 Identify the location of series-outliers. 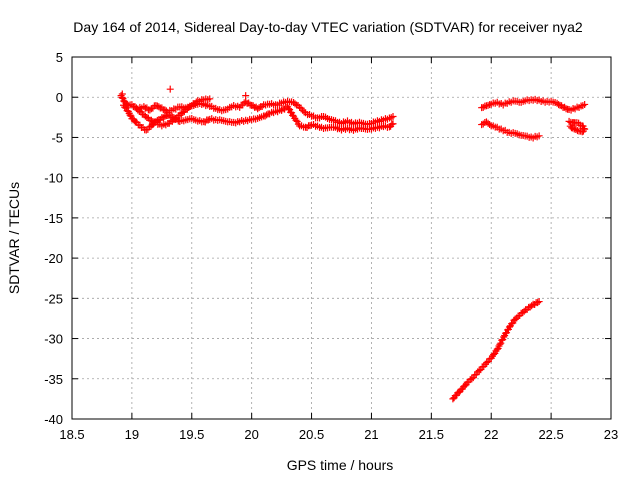
(184, 92).